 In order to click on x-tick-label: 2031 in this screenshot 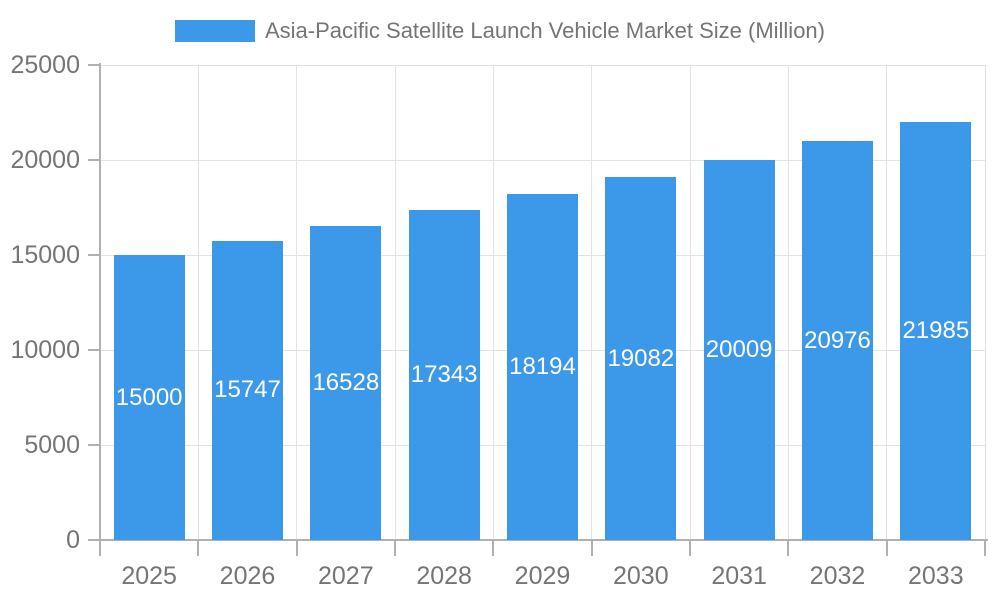, I will do `click(739, 576)`.